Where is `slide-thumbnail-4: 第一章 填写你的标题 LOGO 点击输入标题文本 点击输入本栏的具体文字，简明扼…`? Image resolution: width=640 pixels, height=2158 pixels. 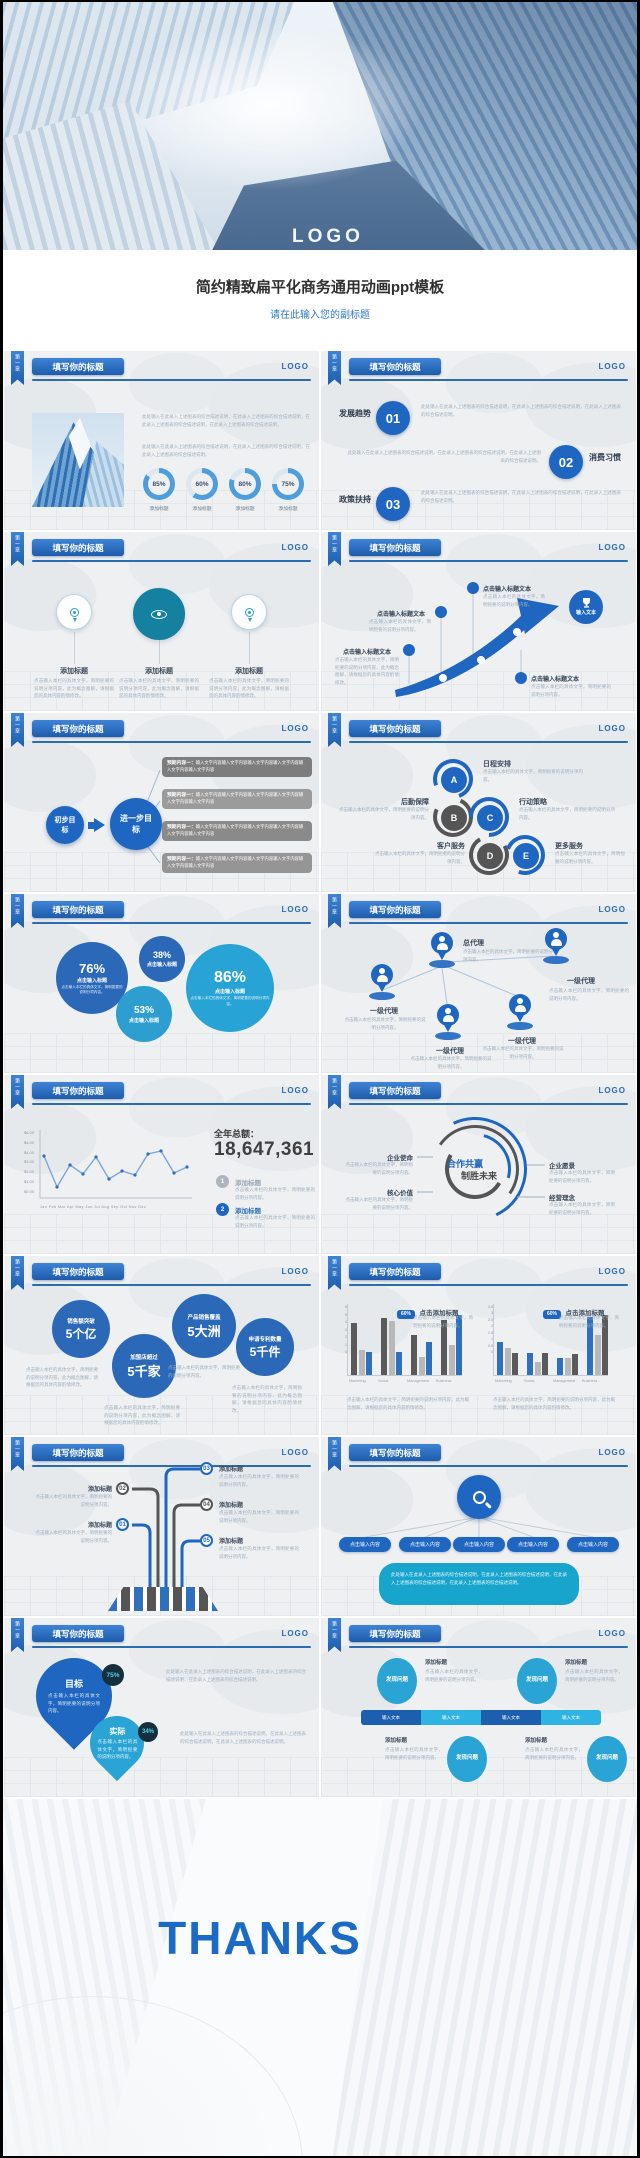
slide-thumbnail-4: 第一章 填写你的标题 LOGO 点击输入标题文本 点击输入本栏的具体文字，简明扼… is located at coordinates (478, 621).